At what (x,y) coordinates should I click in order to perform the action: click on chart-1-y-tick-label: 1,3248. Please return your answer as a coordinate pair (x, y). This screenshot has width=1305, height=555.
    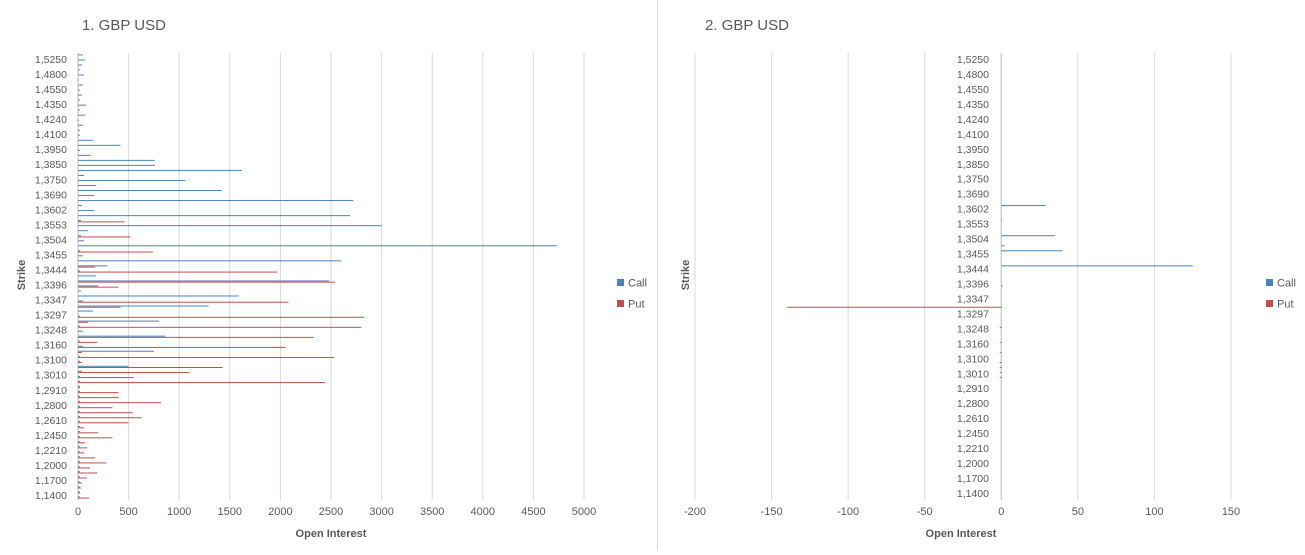
    Looking at the image, I should click on (51, 331).